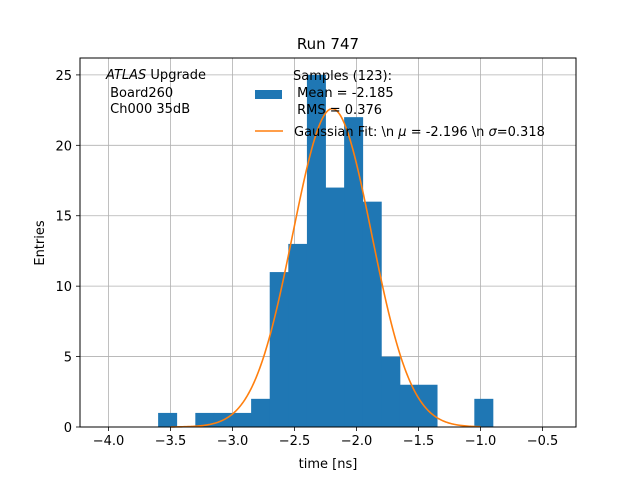 Image resolution: width=640 pixels, height=480 pixels. I want to click on y-axis-title: Entries, so click(40, 243).